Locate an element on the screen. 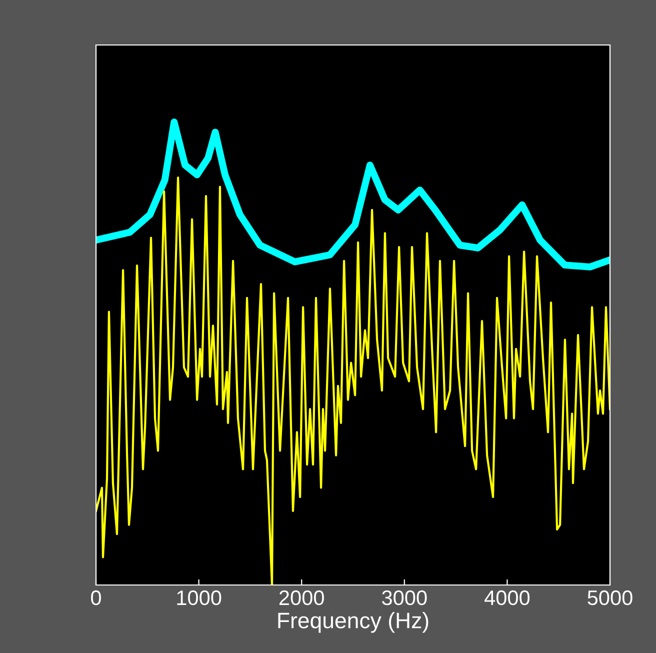 The image size is (656, 653). x-tick-label: 2000 is located at coordinates (301, 598).